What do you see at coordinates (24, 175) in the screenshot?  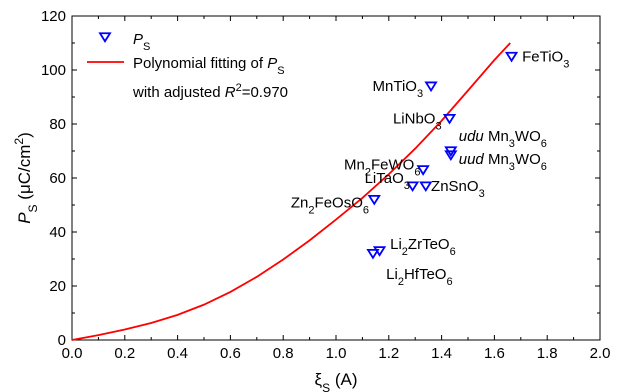 I see `y-axis-title-part: (μC/cm` at bounding box center [24, 175].